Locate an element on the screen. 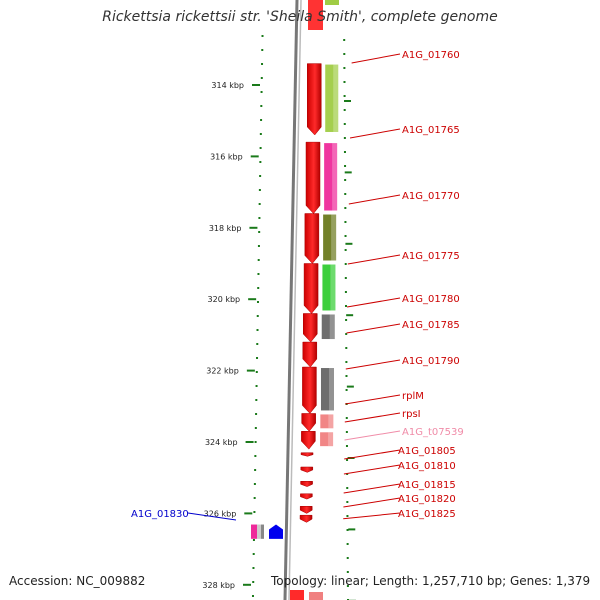 The width and height of the screenshot is (600, 600). gene-label: A1G_01815 is located at coordinates (427, 485).